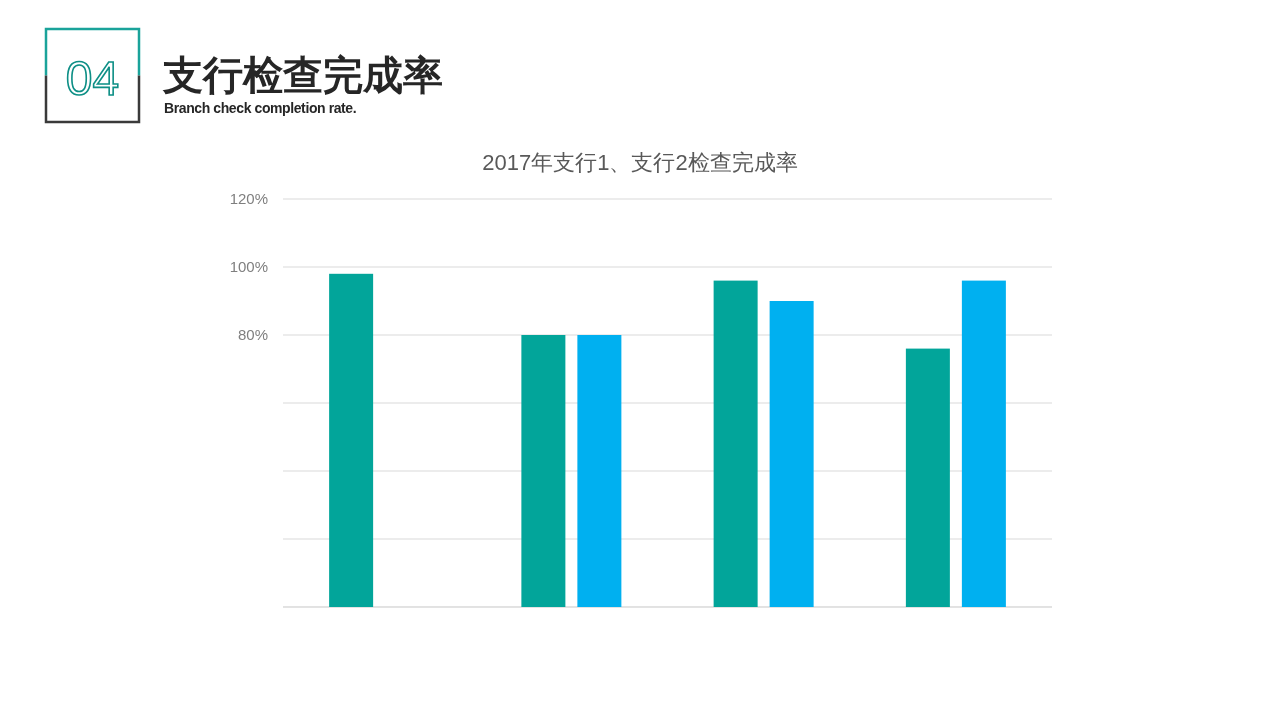 The image size is (1280, 720). What do you see at coordinates (248, 266) in the screenshot?
I see `y-tick-label: 100%` at bounding box center [248, 266].